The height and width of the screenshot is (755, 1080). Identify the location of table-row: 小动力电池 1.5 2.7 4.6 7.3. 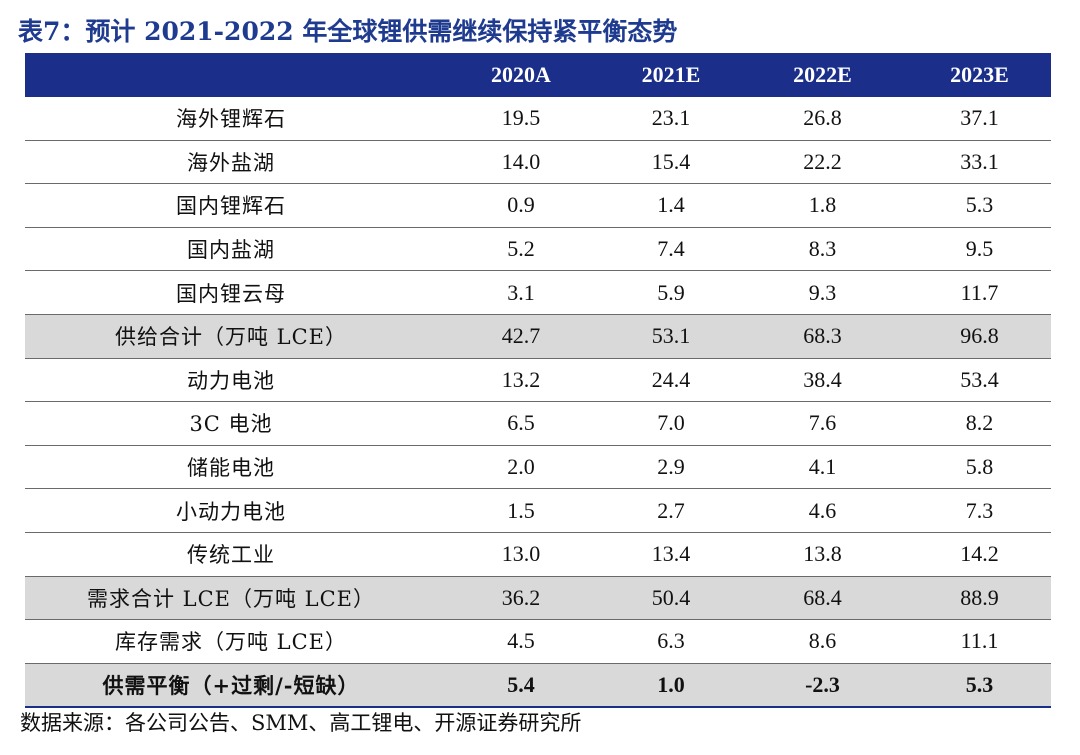
(538, 510).